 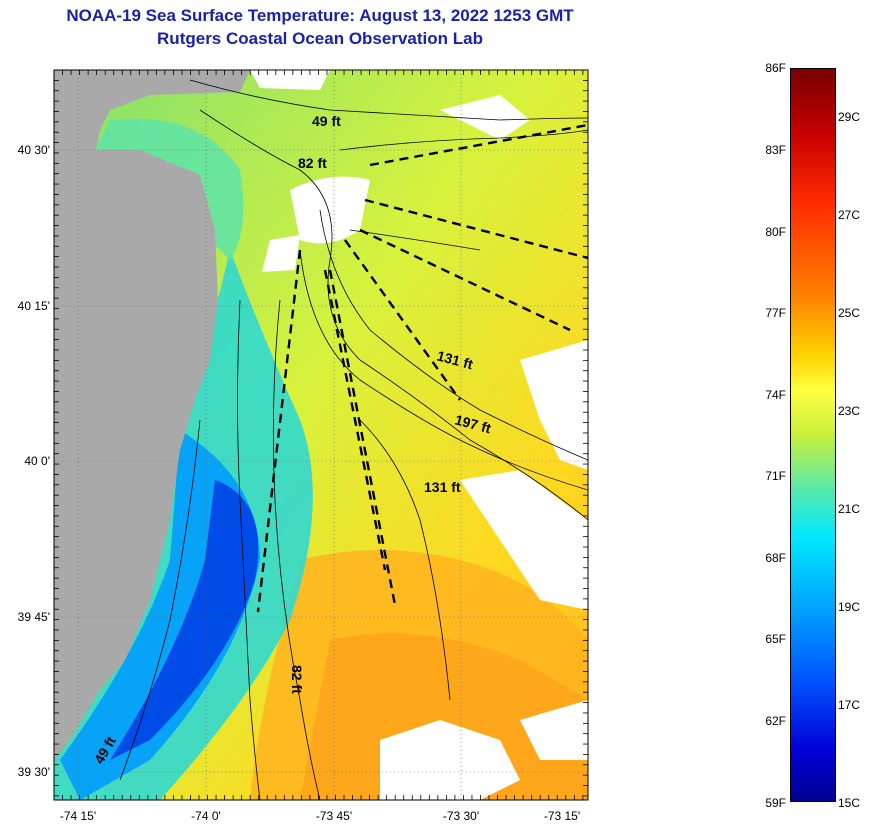 I want to click on colorbar-c-23: 23C, so click(x=849, y=411).